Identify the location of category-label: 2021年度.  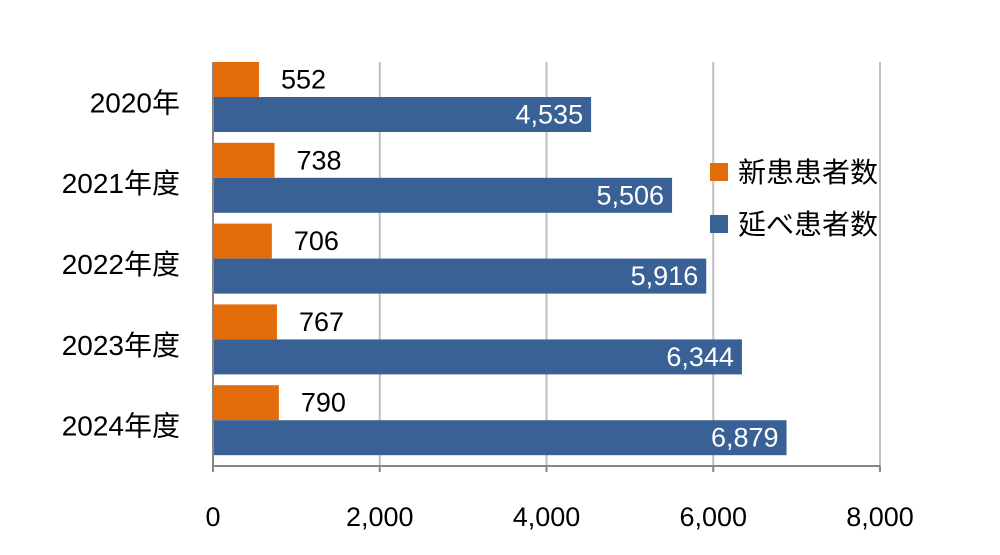
(121, 183).